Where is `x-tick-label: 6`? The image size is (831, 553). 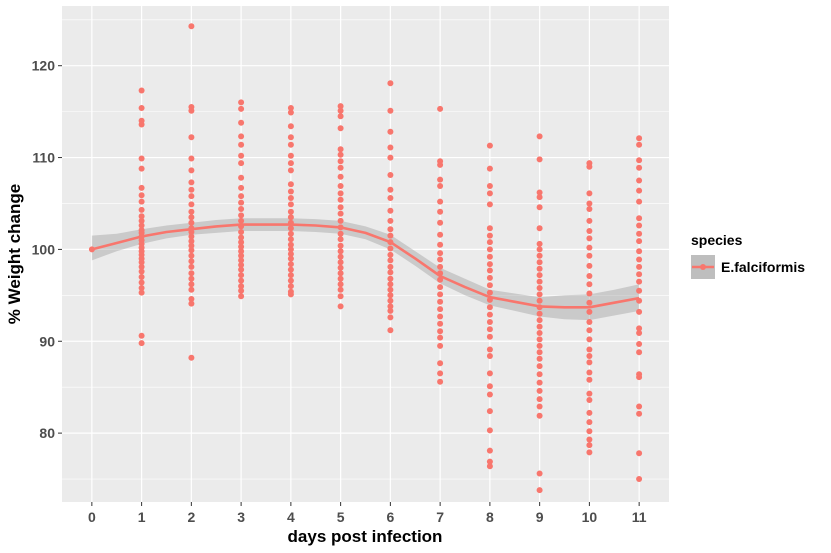
x-tick-label: 6 is located at coordinates (390, 517).